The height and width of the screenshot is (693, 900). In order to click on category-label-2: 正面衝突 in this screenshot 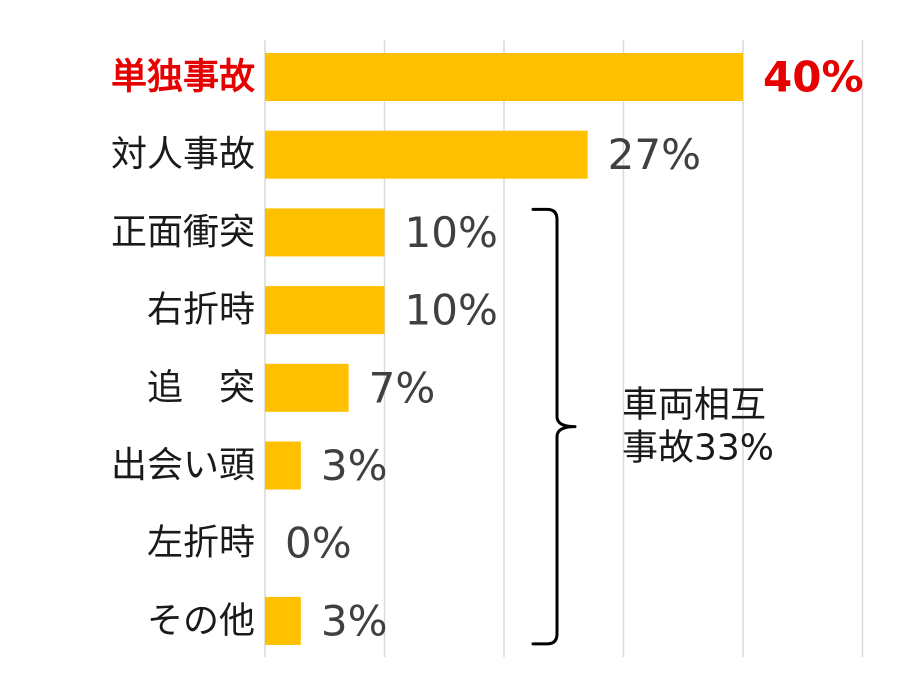, I will do `click(183, 232)`.